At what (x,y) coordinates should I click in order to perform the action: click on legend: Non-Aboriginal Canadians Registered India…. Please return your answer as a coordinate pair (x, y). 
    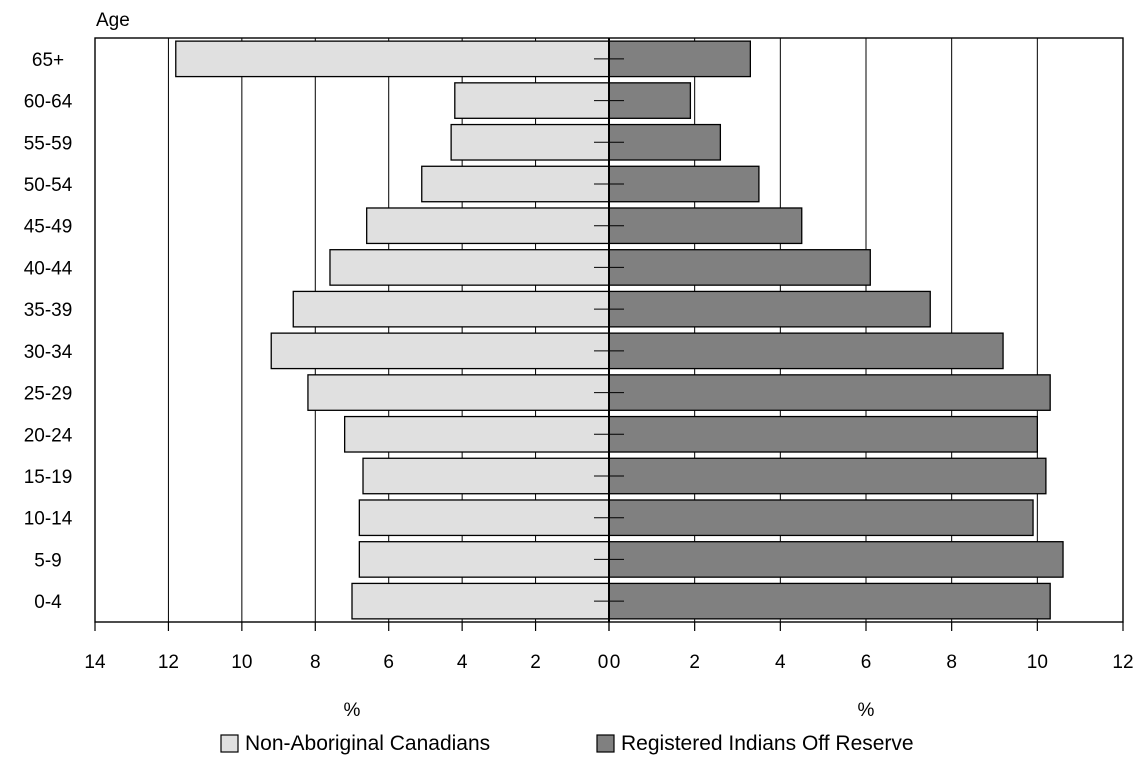
    Looking at the image, I should click on (567, 743).